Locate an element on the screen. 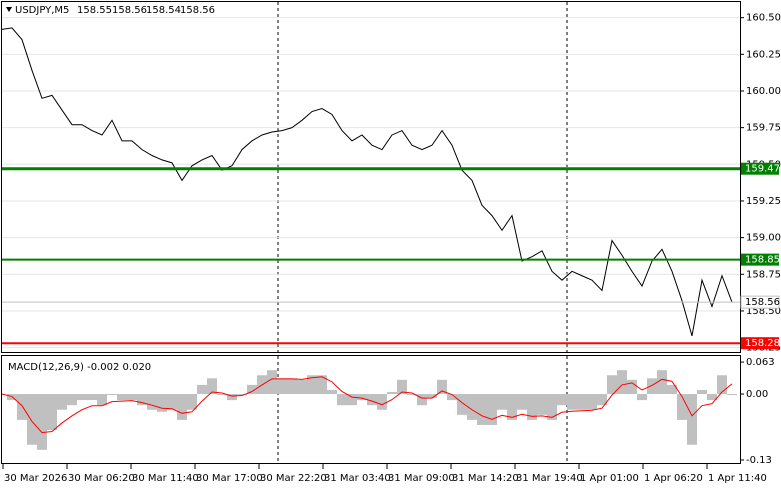  level-label: 158.85 is located at coordinates (762, 260).